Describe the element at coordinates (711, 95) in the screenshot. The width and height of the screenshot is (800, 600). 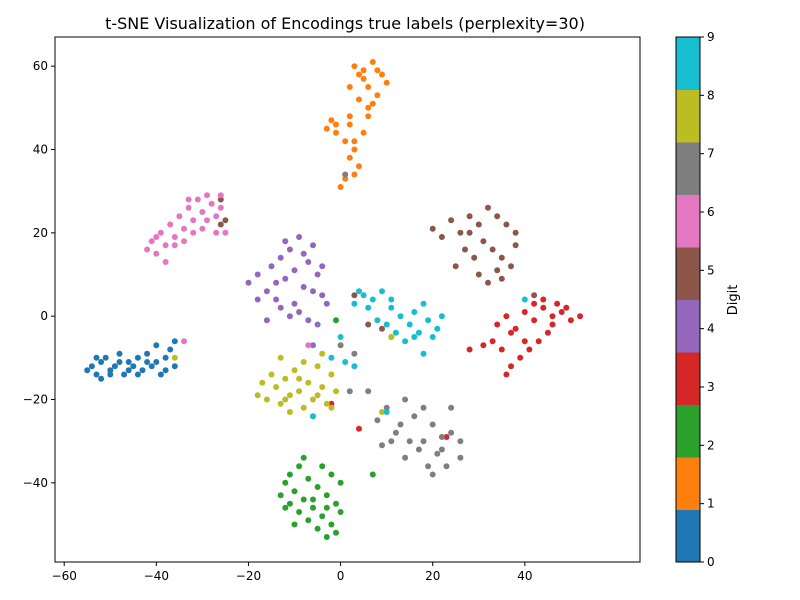
I see `colorbar-tick-label: 8` at that location.